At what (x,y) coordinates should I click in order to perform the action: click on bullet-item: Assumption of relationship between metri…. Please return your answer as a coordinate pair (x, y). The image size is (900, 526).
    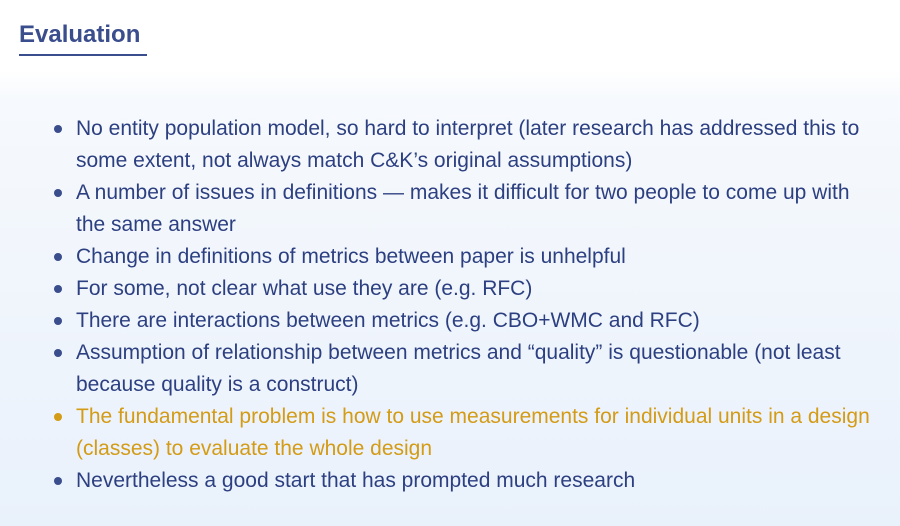
    Looking at the image, I should click on (469, 369).